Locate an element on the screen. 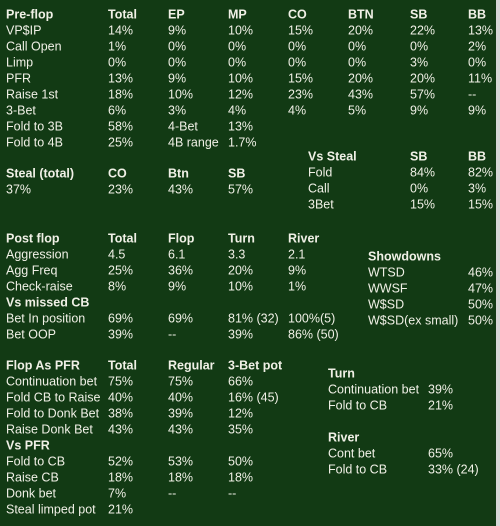 This screenshot has height=526, width=500. stat-cell: 81% (32) is located at coordinates (253, 318).